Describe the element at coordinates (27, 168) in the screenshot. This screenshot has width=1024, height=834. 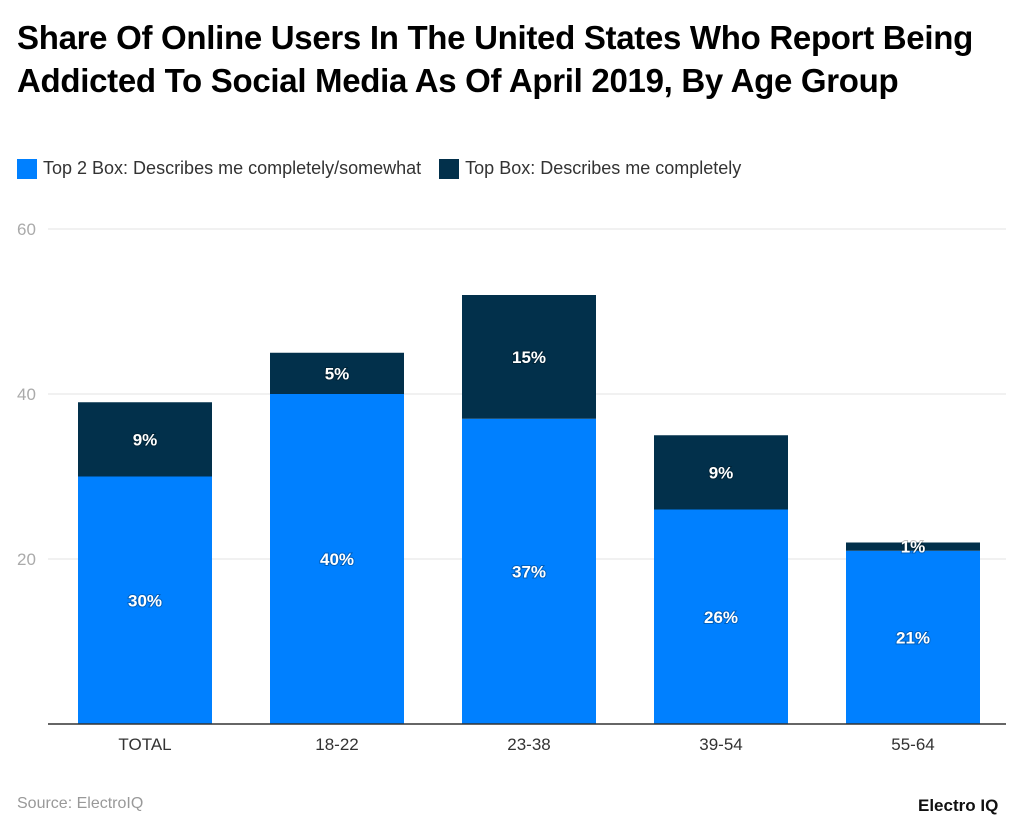
I see `legend-swatch-top2` at that location.